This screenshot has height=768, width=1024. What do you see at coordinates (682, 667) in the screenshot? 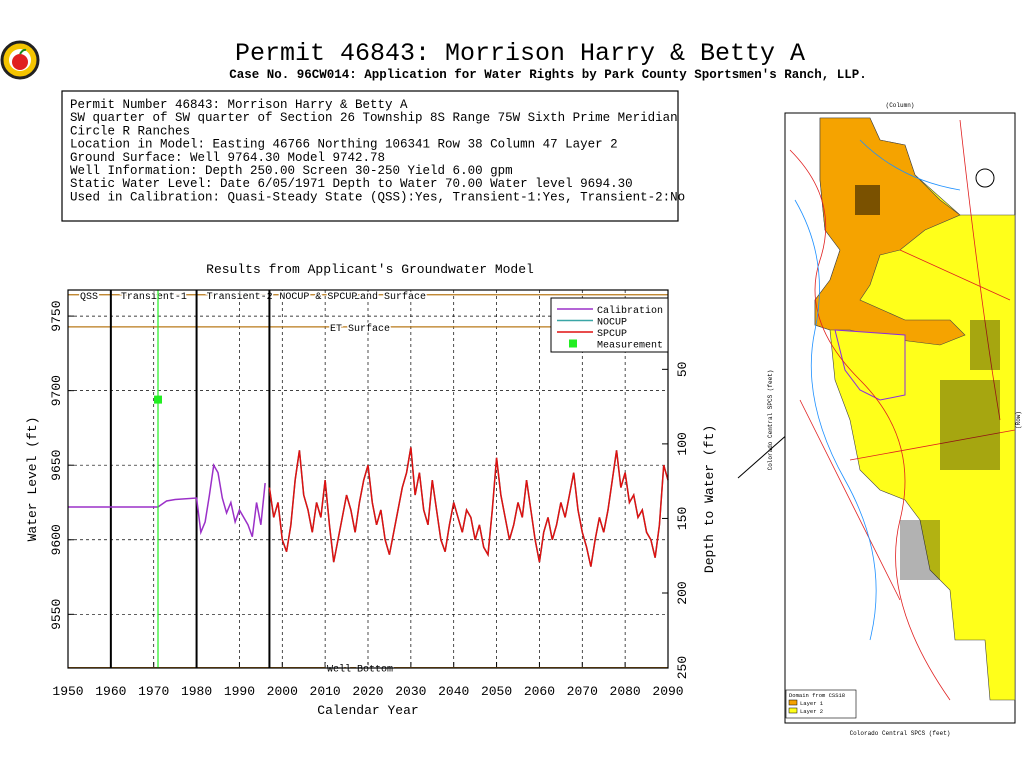
I see `y2-tick-label: 250` at bounding box center [682, 667].